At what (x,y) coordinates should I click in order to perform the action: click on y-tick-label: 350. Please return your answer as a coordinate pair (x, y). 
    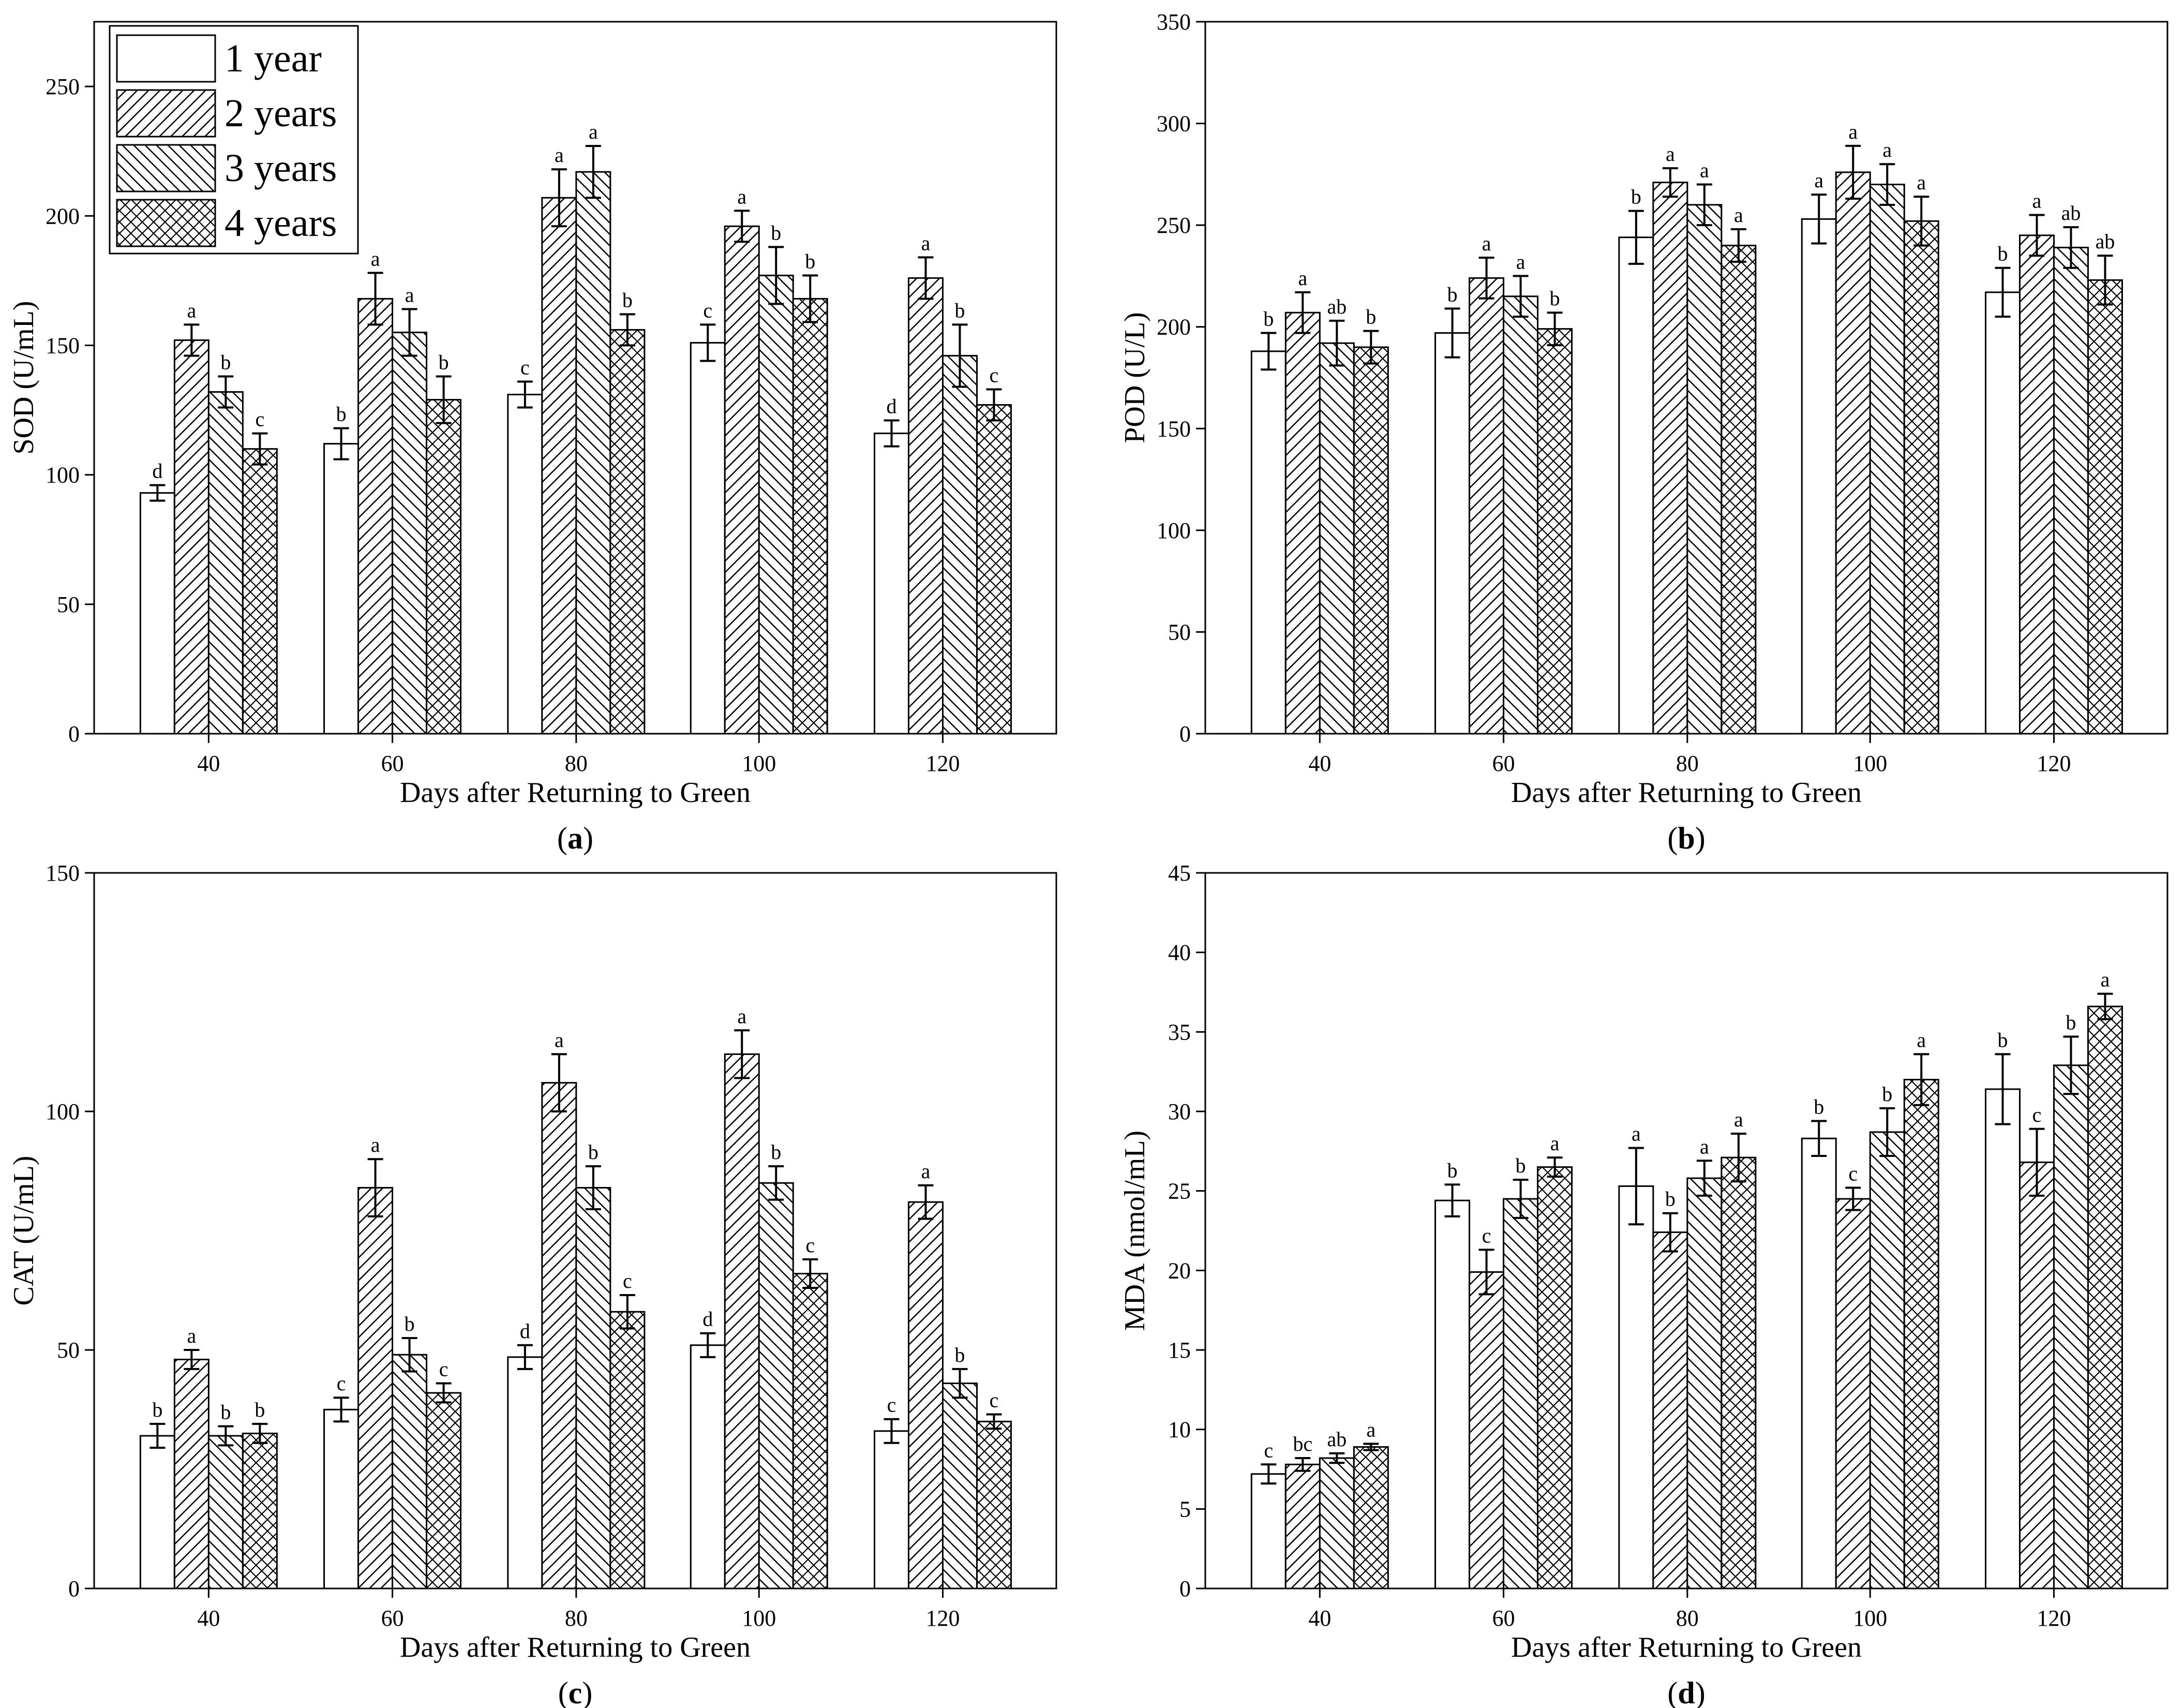
    Looking at the image, I should click on (1174, 22).